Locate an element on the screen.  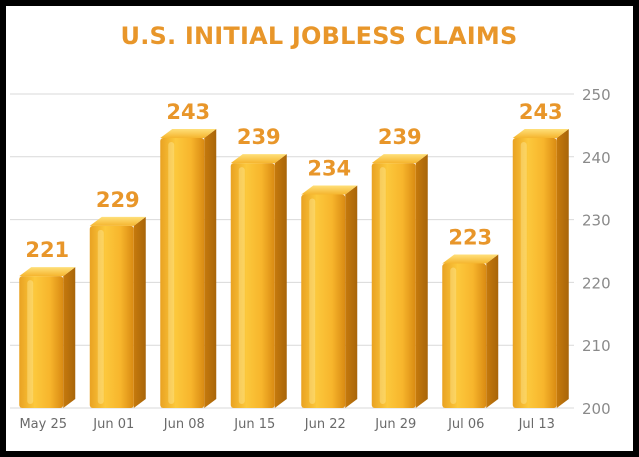
data-label: 223 is located at coordinates (470, 238).